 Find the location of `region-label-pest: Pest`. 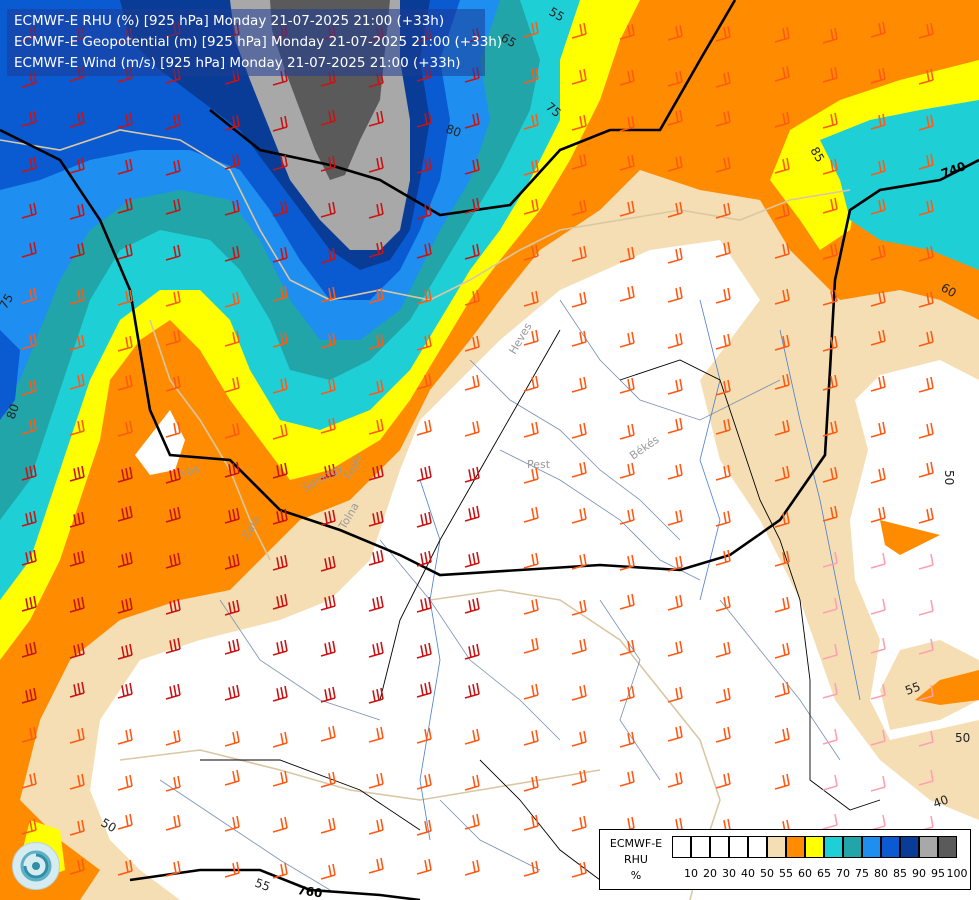

region-label-pest: Pest is located at coordinates (539, 464).